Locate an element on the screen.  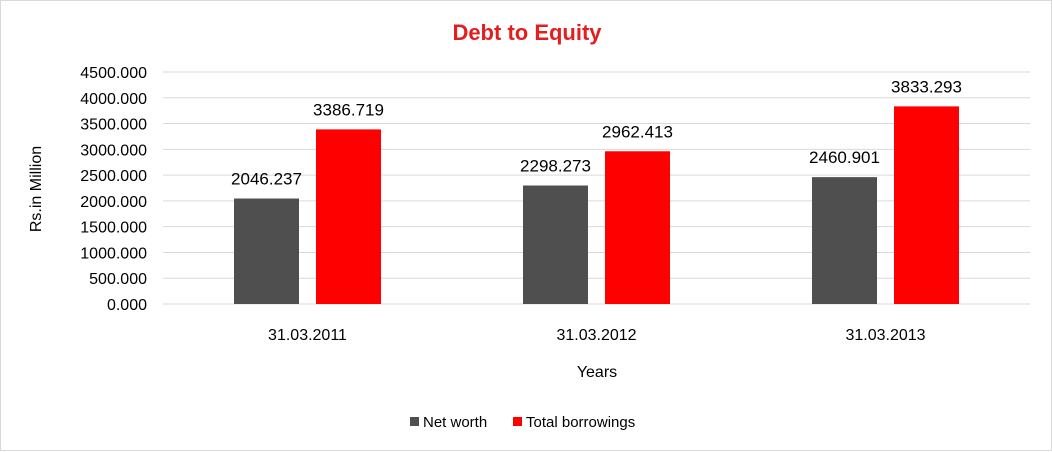
legend: Net worth Total borrowings is located at coordinates (522, 422).